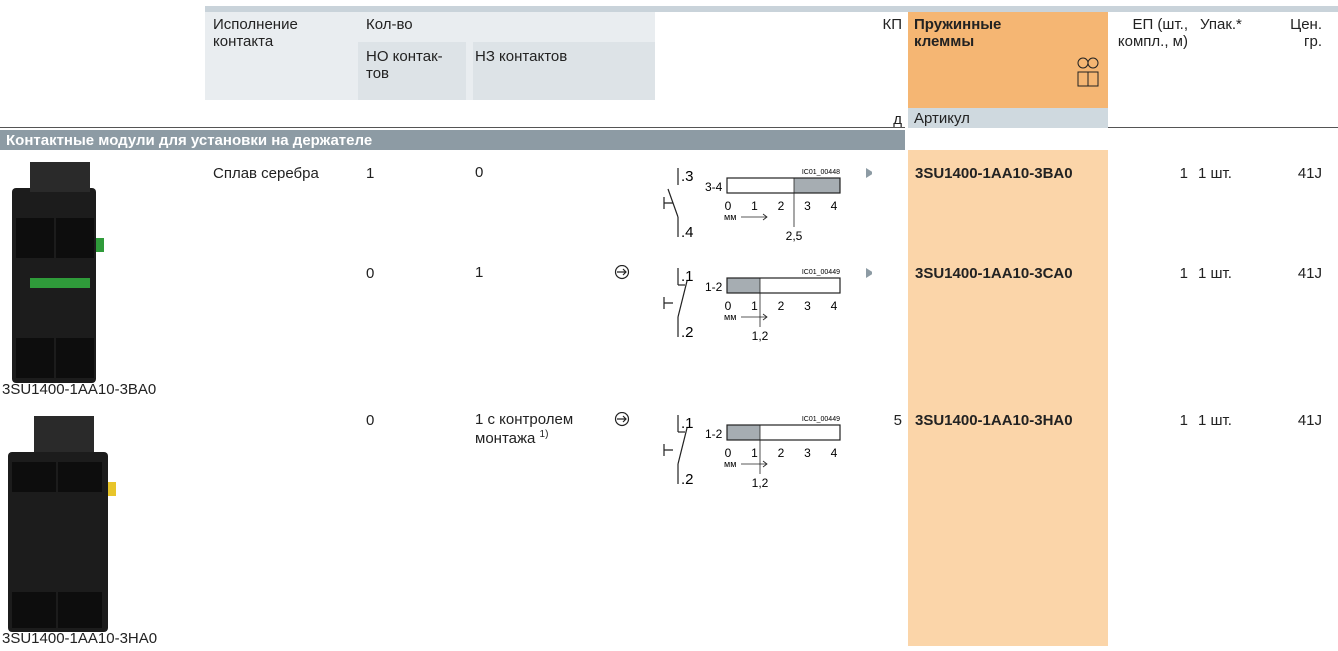 The height and width of the screenshot is (651, 1338). What do you see at coordinates (687, 232) in the screenshot?
I see `terminal-label: .4` at bounding box center [687, 232].